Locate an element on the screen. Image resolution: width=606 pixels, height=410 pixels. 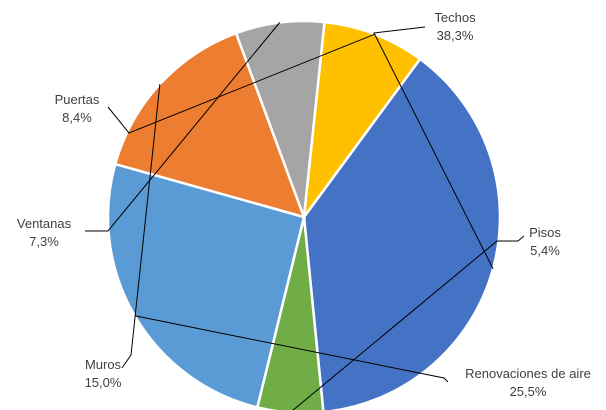
slice-category-name: Ventanas is located at coordinates (44, 223).